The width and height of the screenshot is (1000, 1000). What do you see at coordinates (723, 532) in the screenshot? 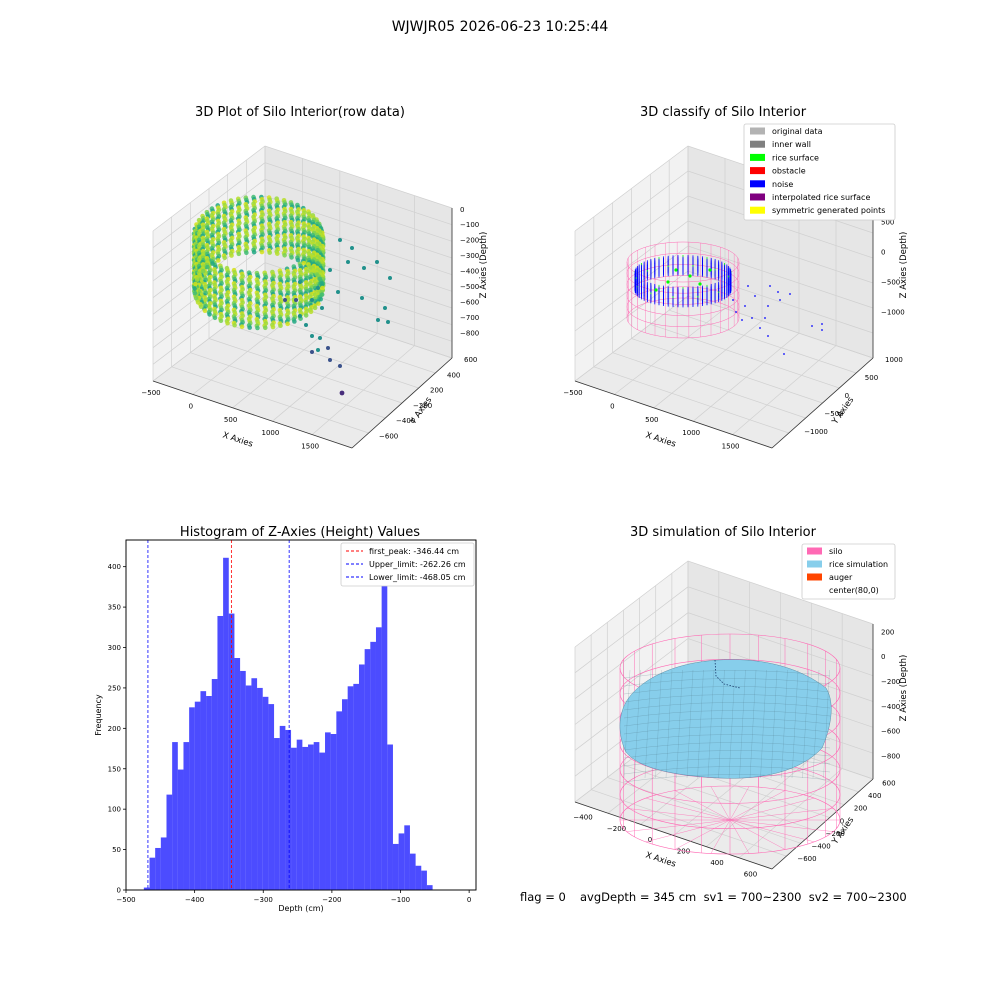
I see `panel4-title: 3D simulation of Silo Interior` at bounding box center [723, 532].